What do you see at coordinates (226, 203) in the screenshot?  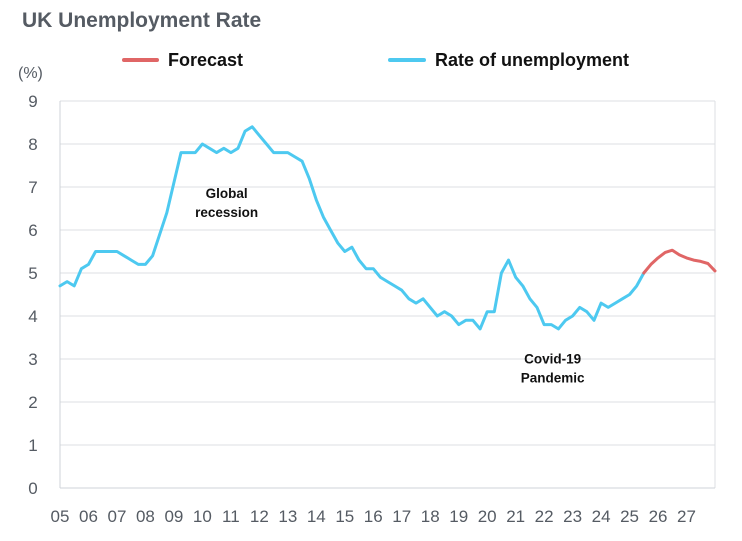 I see `annotation-0: Global recession` at bounding box center [226, 203].